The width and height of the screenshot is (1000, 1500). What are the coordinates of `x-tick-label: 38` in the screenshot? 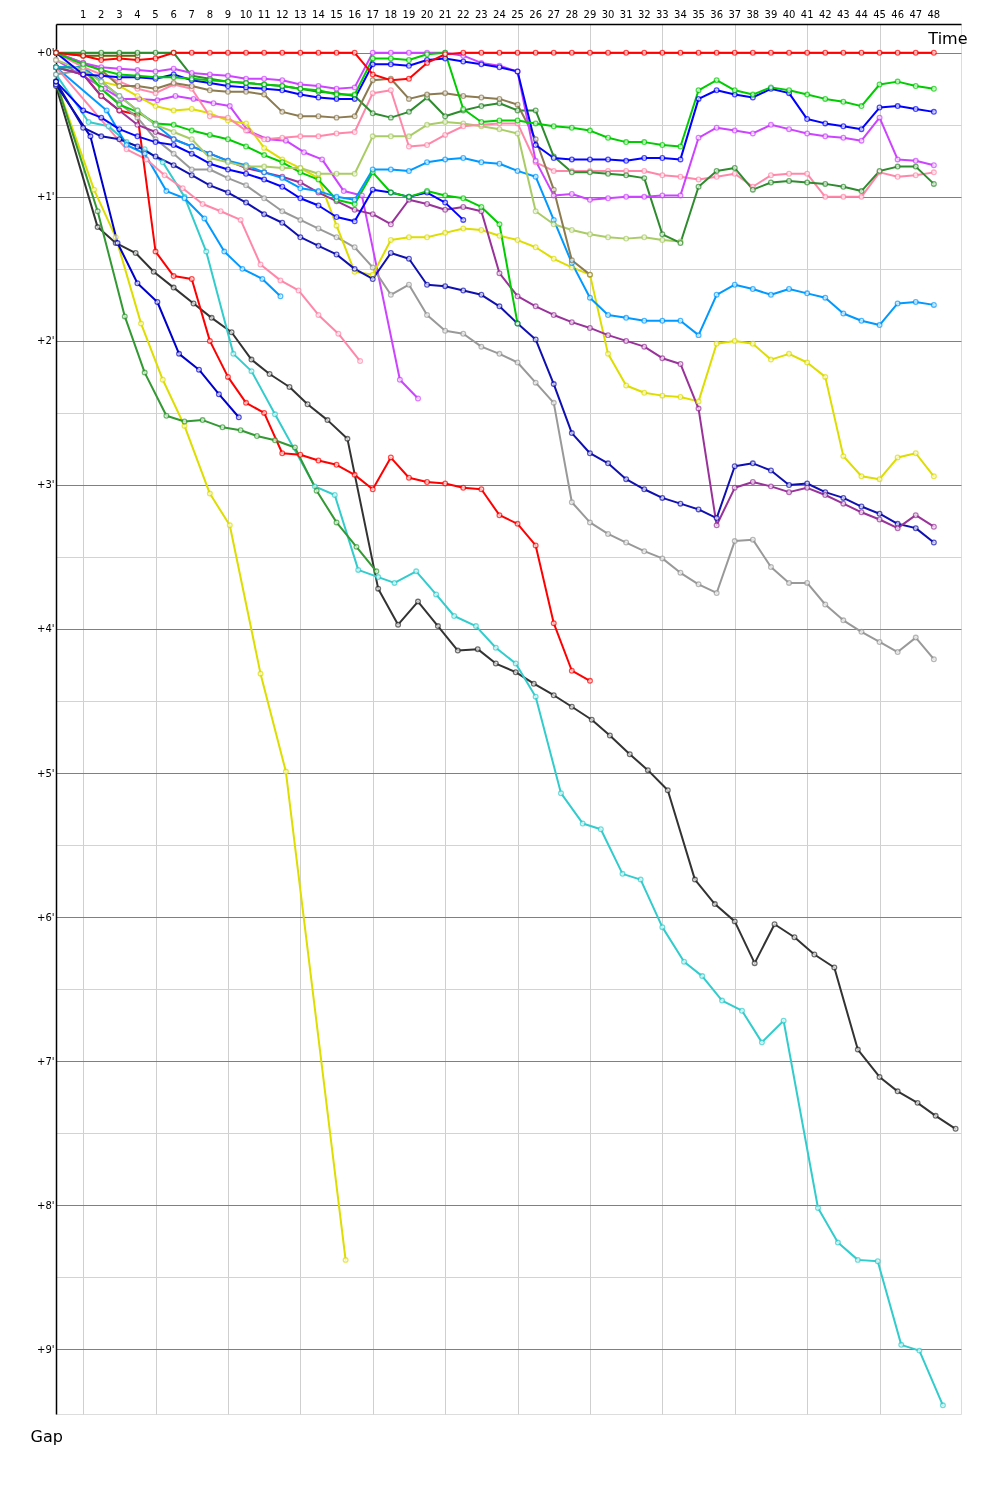 It's located at (753, 14).